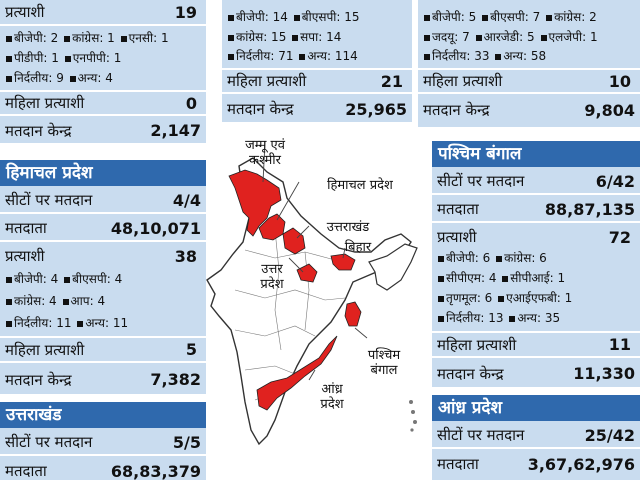  I want to click on women-value: 10, so click(619, 81).